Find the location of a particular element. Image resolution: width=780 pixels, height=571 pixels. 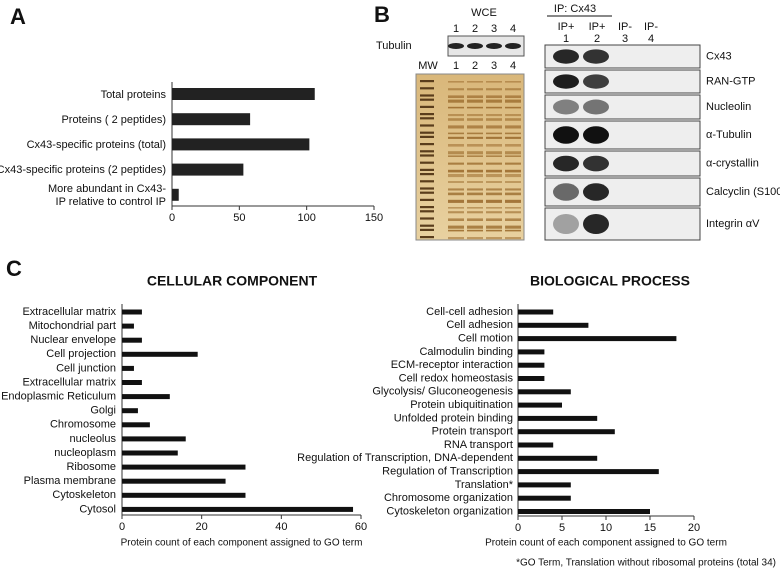

y-tick-label: Protein ubiquitination is located at coordinates (461, 405).